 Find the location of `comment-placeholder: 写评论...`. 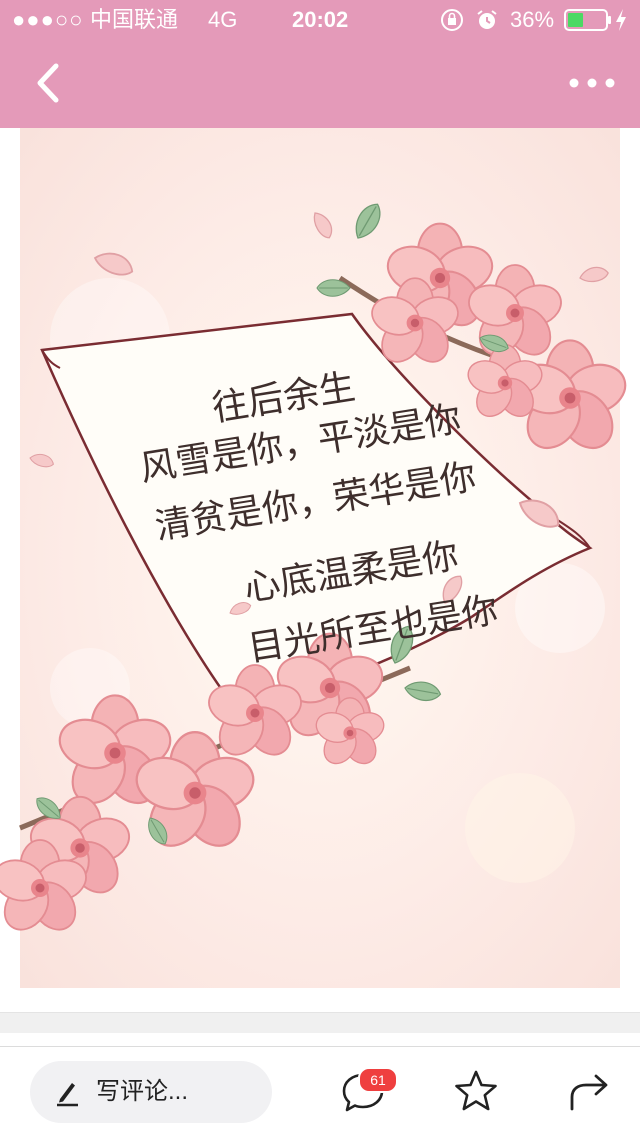

comment-placeholder: 写评论... is located at coordinates (142, 1091).